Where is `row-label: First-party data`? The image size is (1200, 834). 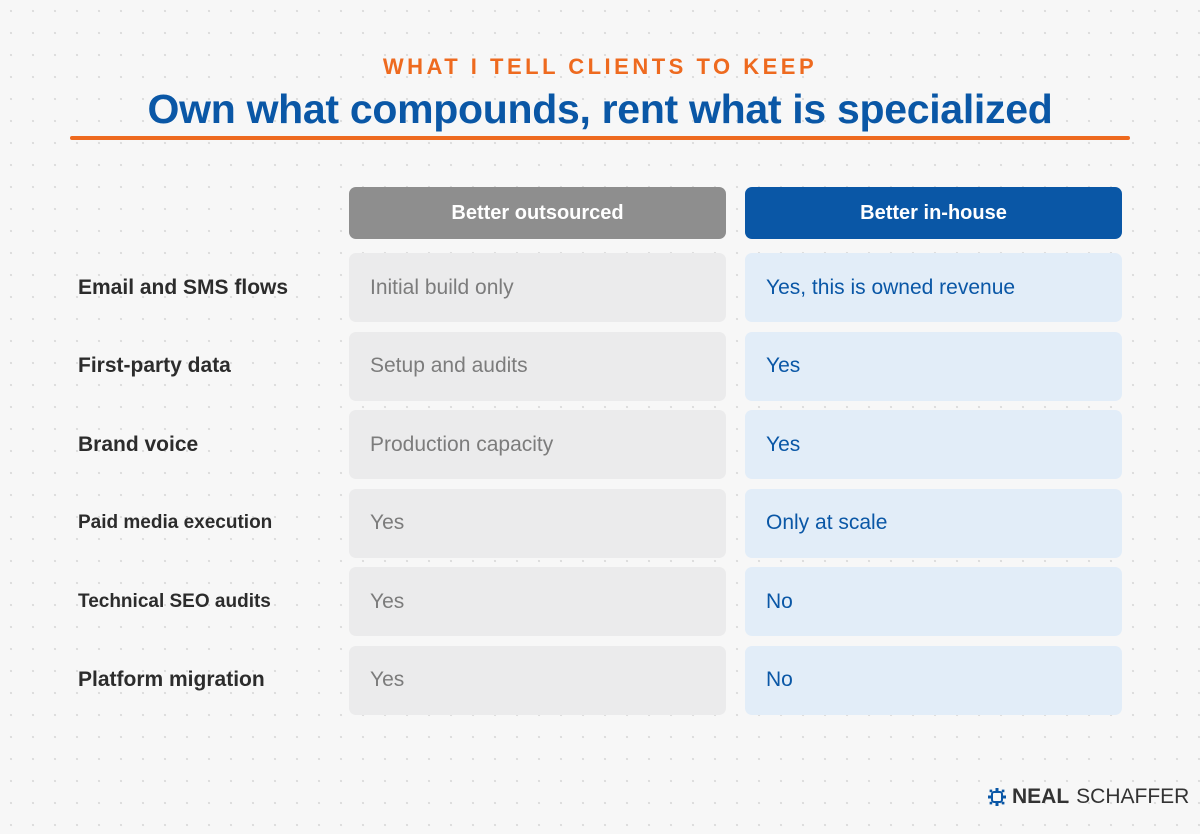
row-label: First-party data is located at coordinates (154, 365).